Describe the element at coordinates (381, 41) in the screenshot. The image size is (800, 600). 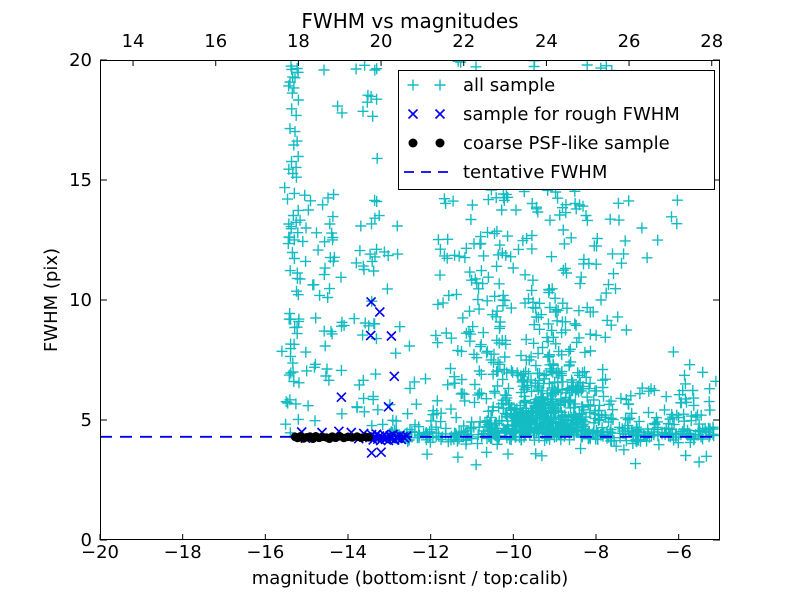
I see `x-tick-label-top: 20` at that location.